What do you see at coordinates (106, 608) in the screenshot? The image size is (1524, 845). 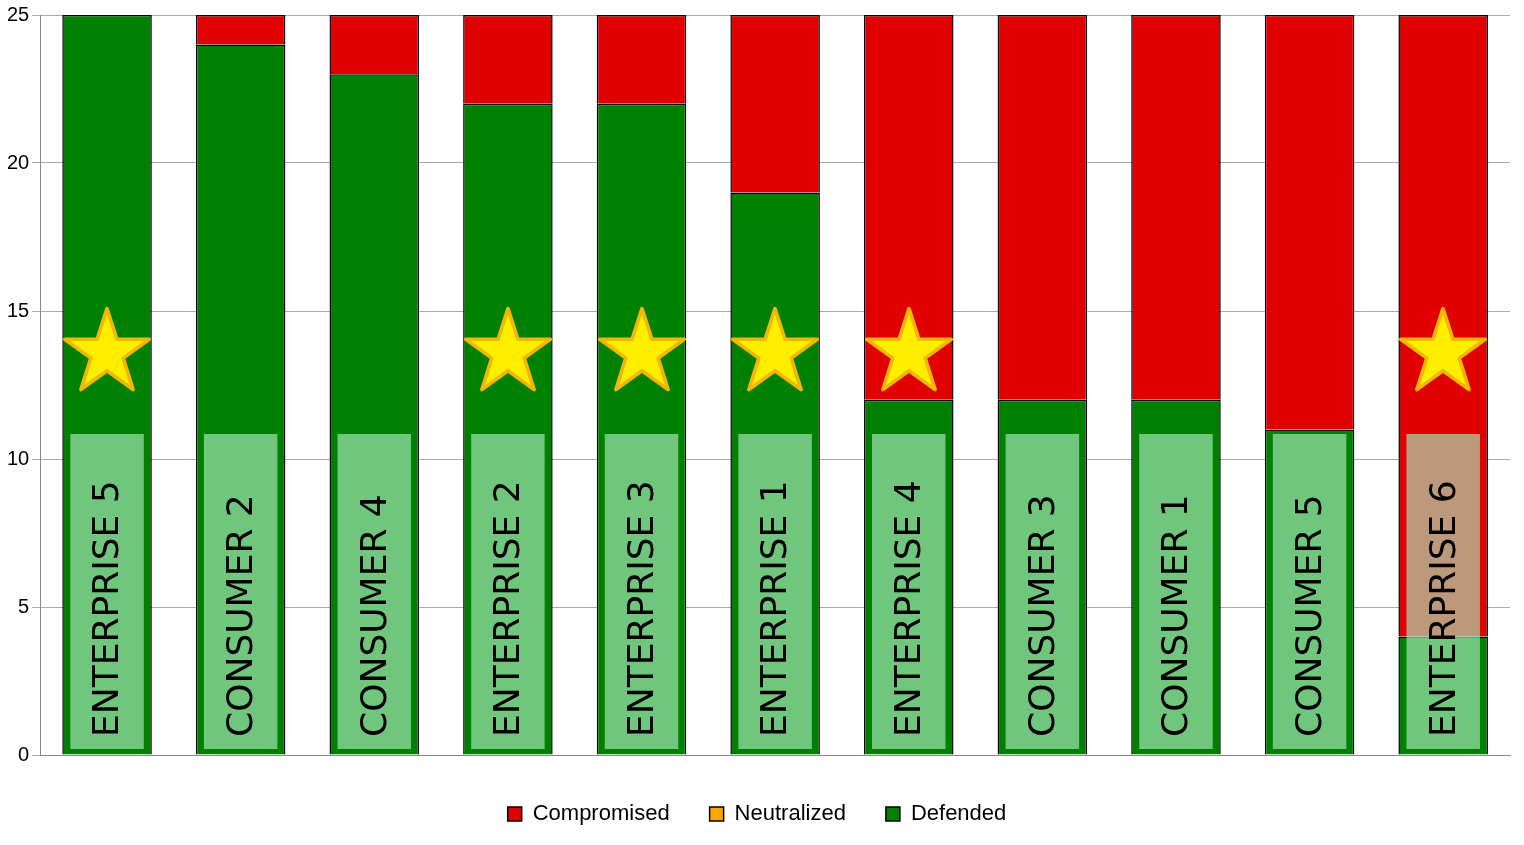 I see `x-tick-label: ENTERPRISE 5` at bounding box center [106, 608].